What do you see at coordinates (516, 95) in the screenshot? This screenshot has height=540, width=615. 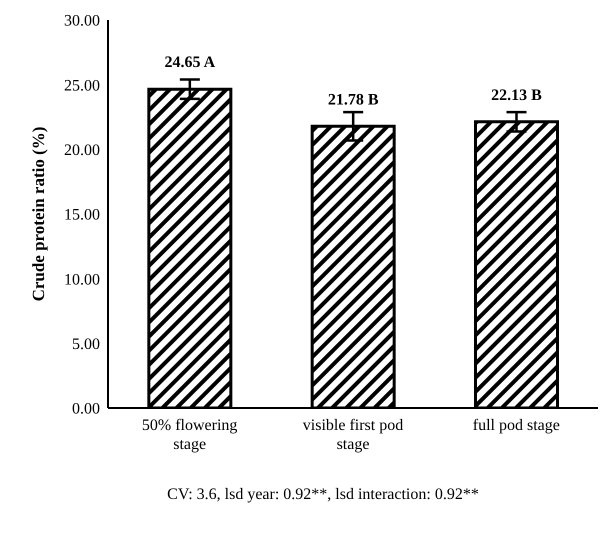 I see `data-label: 22.13 B` at bounding box center [516, 95].